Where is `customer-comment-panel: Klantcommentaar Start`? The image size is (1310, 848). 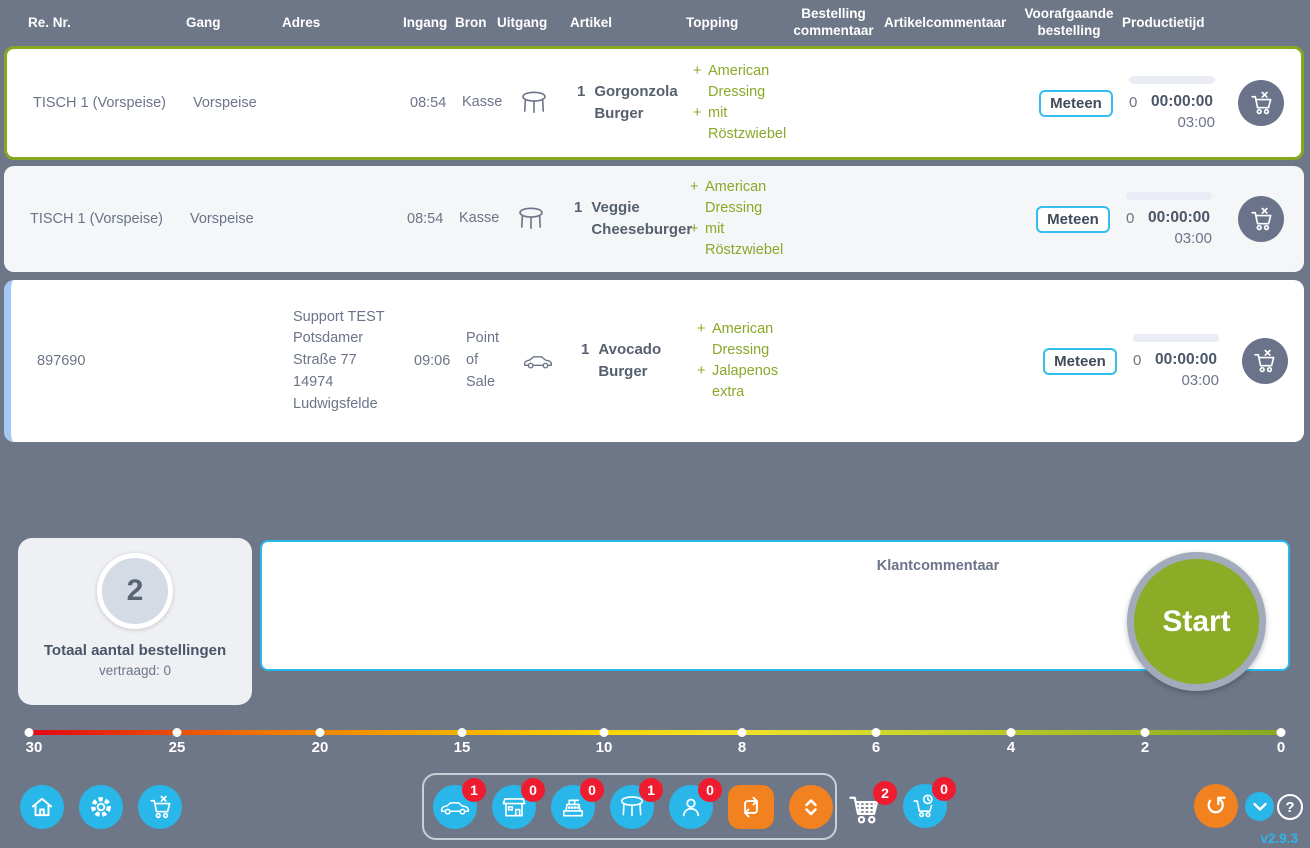
customer-comment-panel: Klantcommentaar Start is located at coordinates (775, 615).